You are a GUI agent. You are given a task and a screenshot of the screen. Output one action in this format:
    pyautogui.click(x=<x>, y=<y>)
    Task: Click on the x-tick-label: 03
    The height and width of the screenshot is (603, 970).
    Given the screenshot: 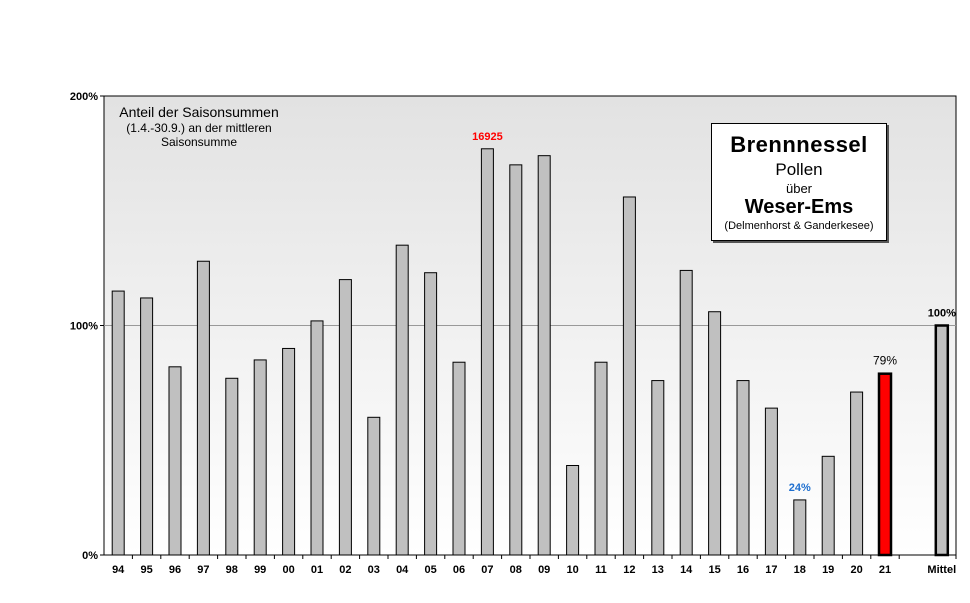 What is the action you would take?
    pyautogui.click(x=374, y=570)
    